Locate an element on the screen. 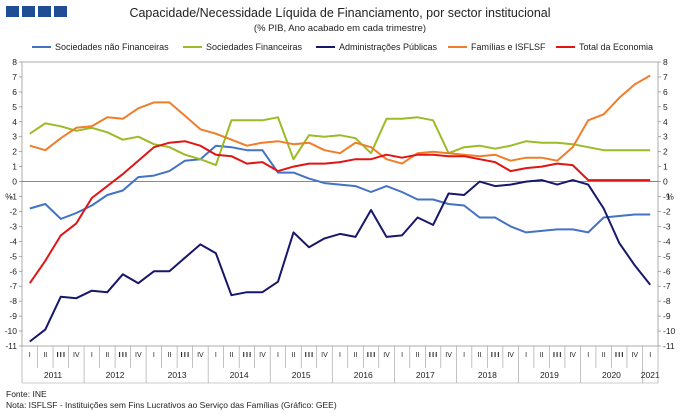 This screenshot has height=416, width=680. year-label: 2021 is located at coordinates (650, 375).